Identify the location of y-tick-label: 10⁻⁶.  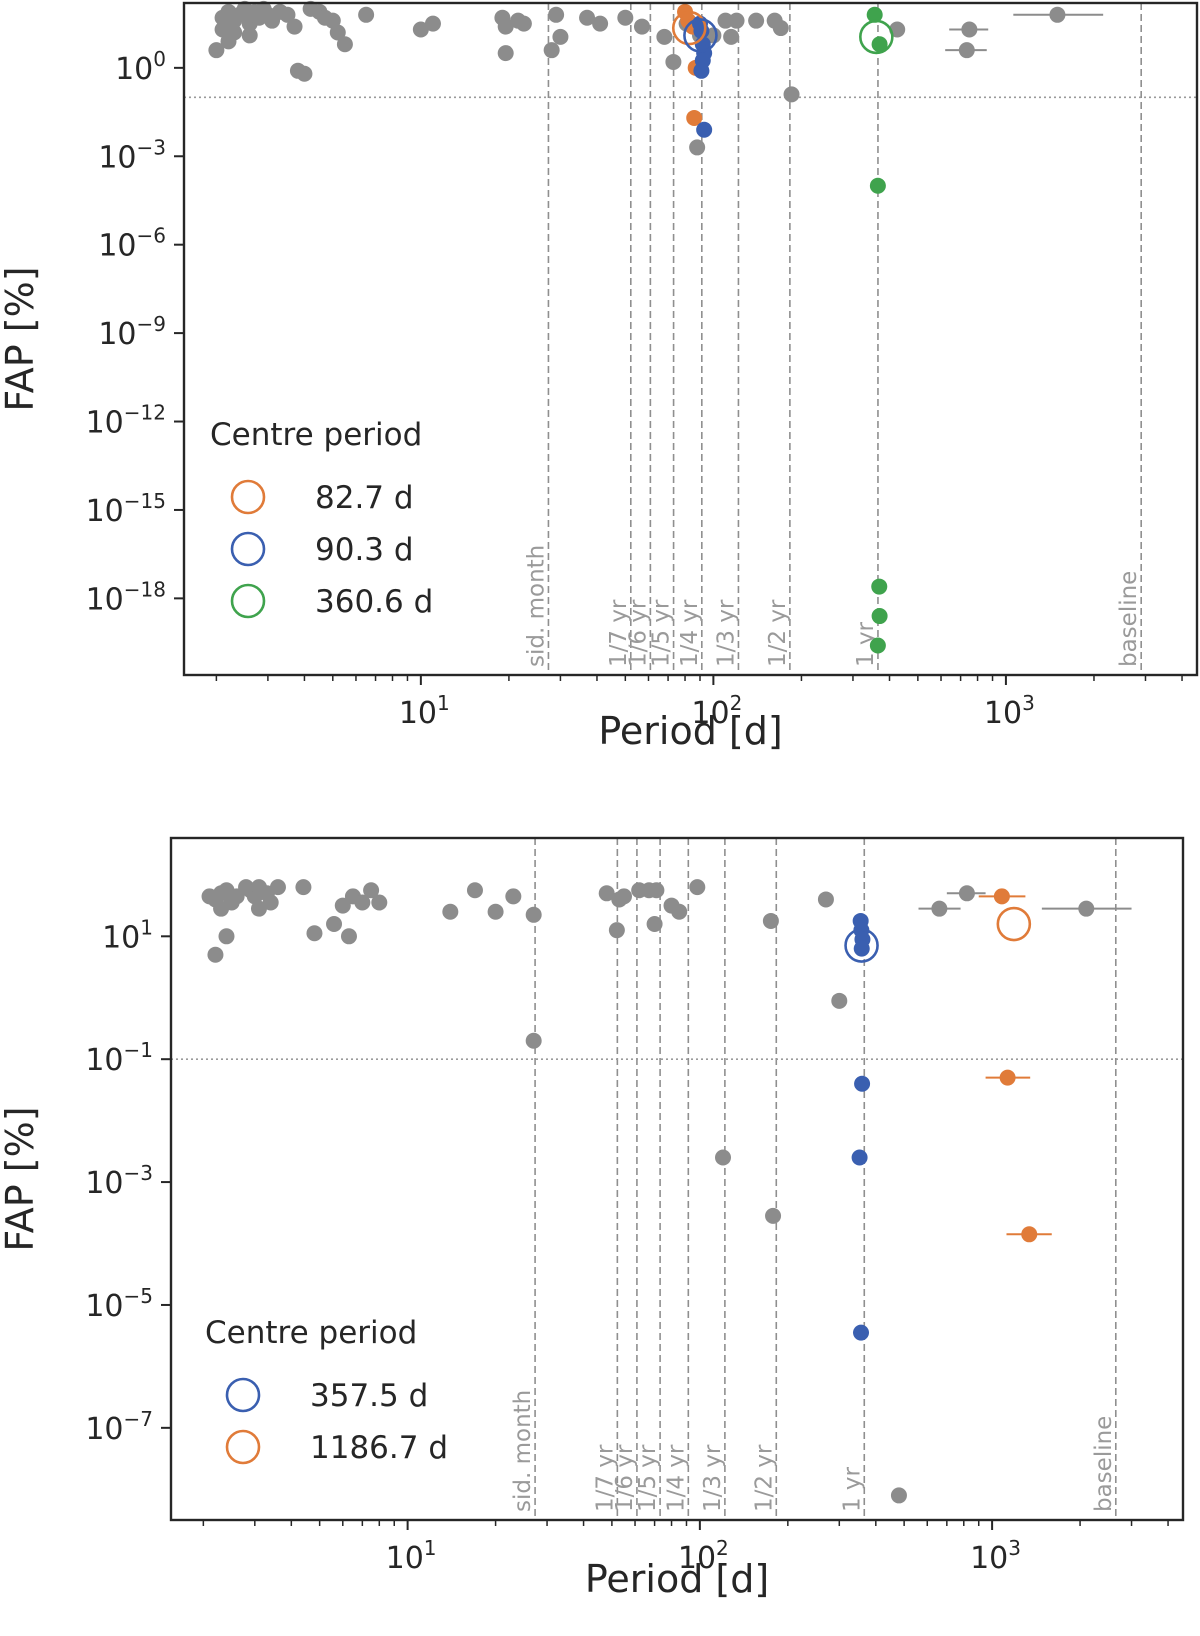
(132, 244).